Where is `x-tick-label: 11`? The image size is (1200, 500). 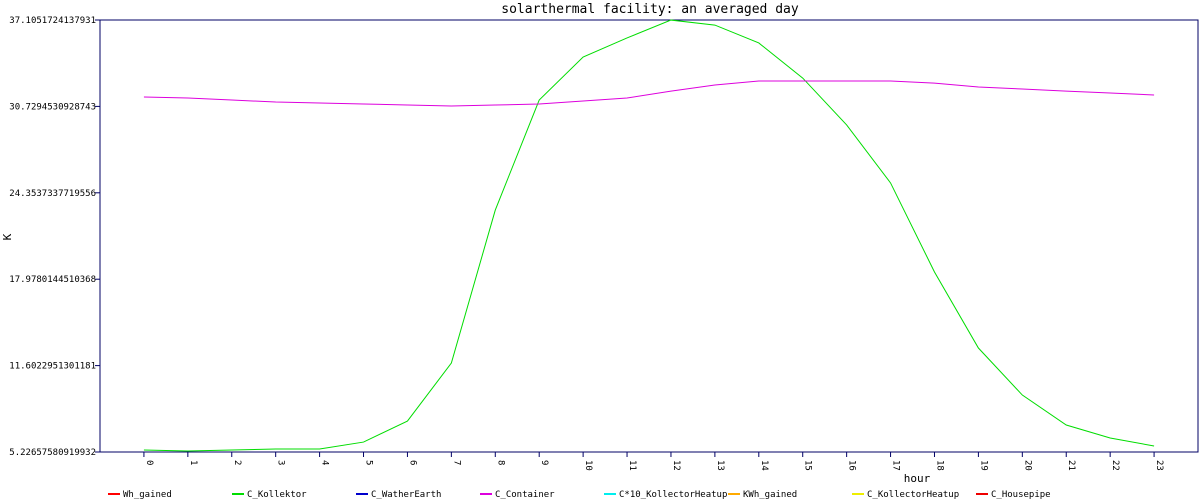
x-tick-label: 11 is located at coordinates (632, 465).